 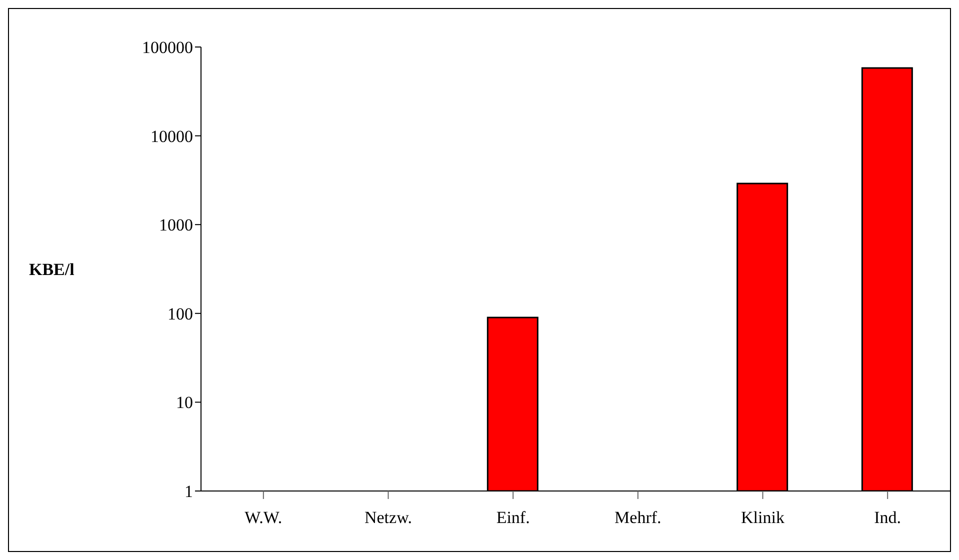 I want to click on y-tick-label: 1000, so click(x=176, y=225).